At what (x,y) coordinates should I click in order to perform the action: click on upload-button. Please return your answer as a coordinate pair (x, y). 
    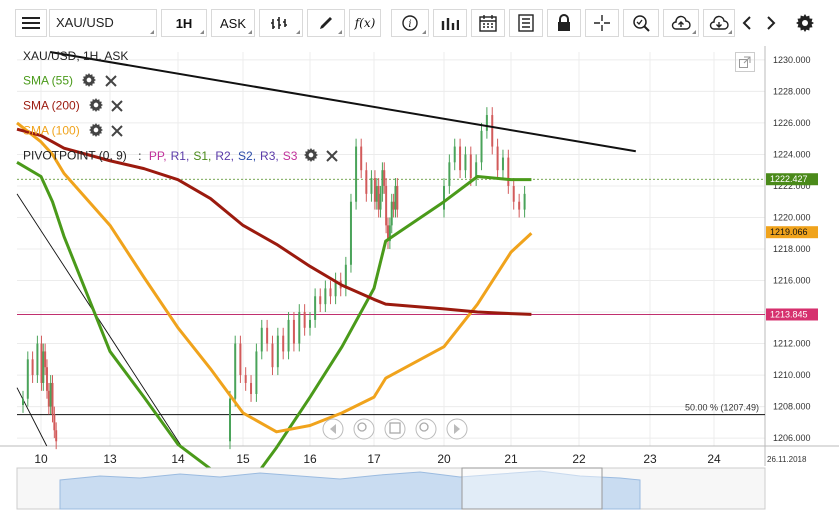
    Looking at the image, I should click on (681, 23).